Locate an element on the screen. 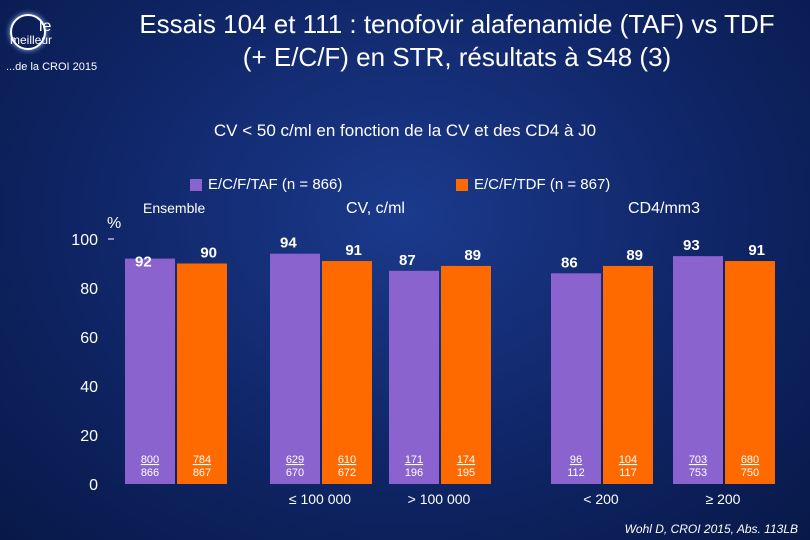  y-tick-label: 100 is located at coordinates (84, 240).